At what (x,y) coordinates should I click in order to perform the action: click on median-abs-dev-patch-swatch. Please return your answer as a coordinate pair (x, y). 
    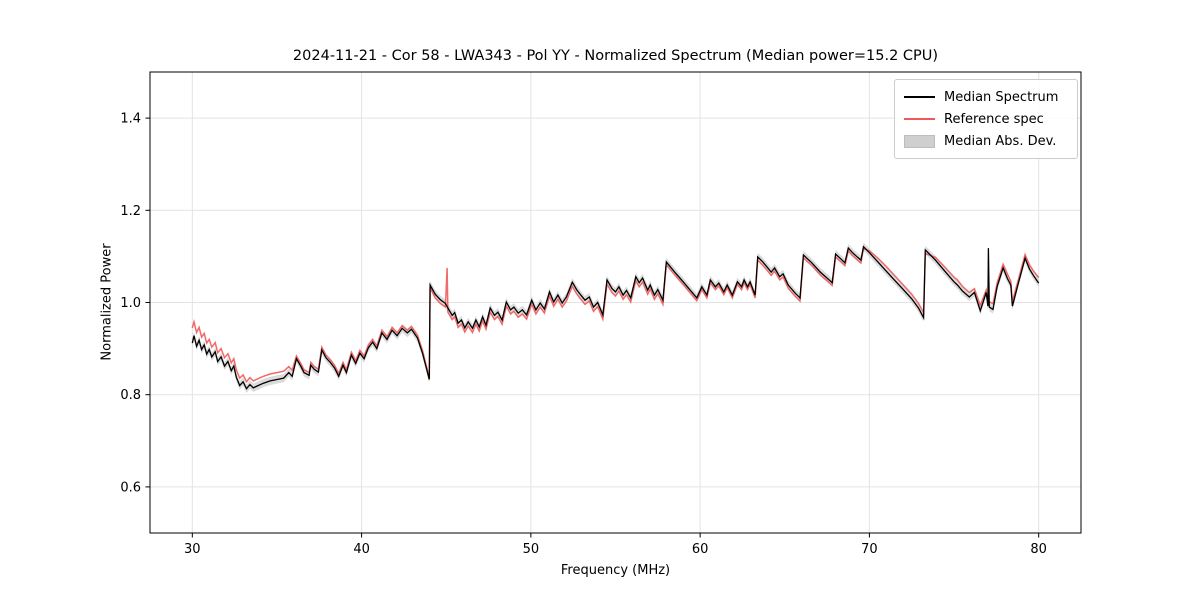
    Looking at the image, I should click on (919, 141).